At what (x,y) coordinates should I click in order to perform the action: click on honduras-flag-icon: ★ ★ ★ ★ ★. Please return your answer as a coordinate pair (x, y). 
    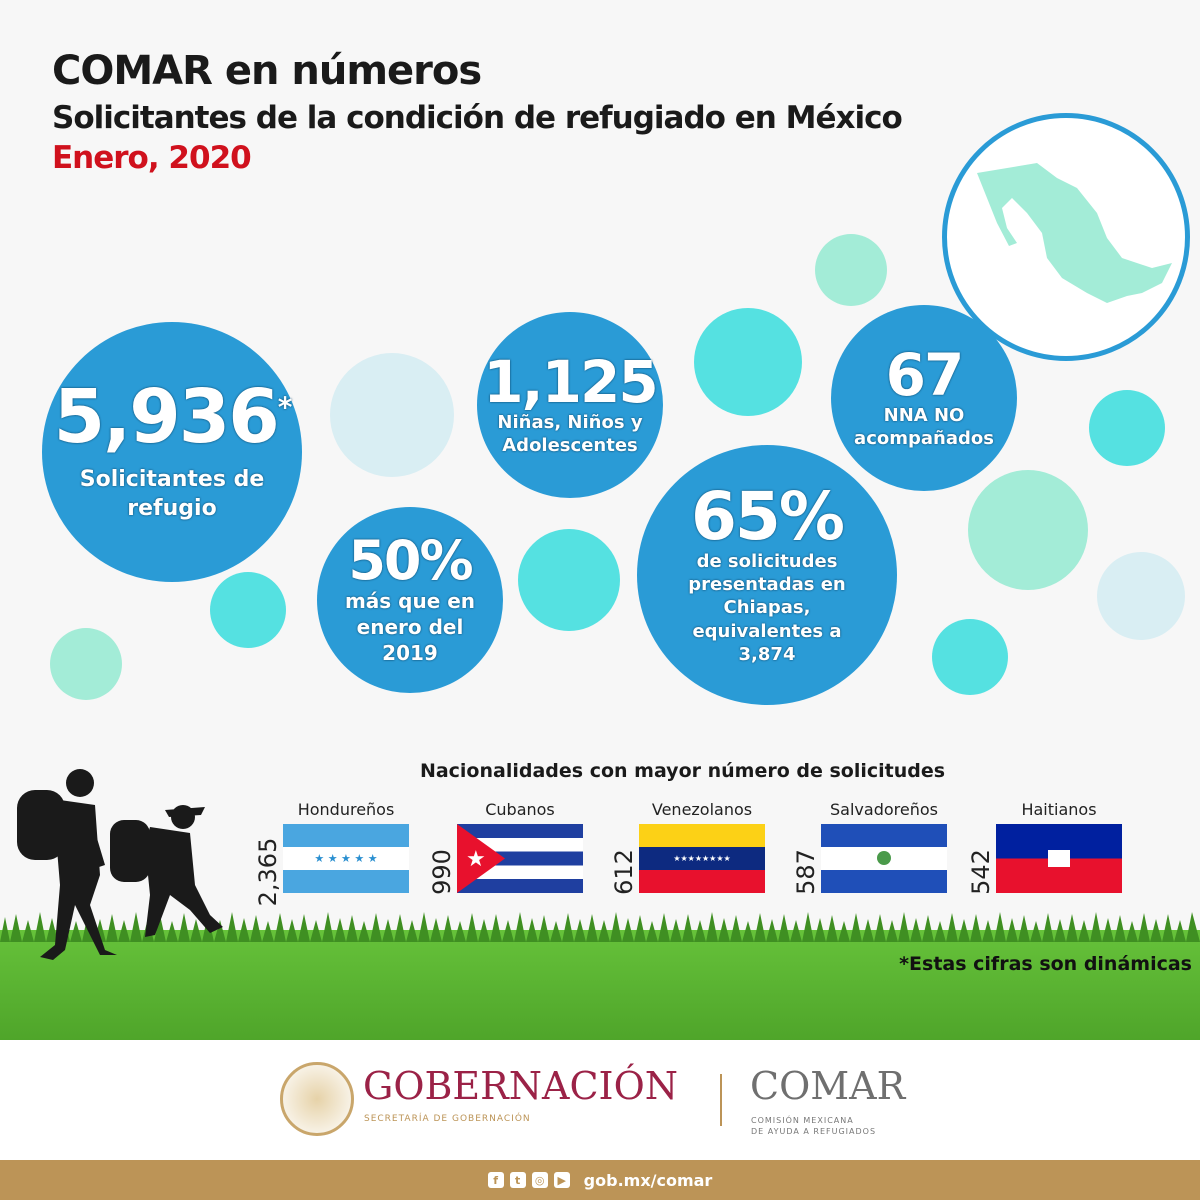
    Looking at the image, I should click on (346, 858).